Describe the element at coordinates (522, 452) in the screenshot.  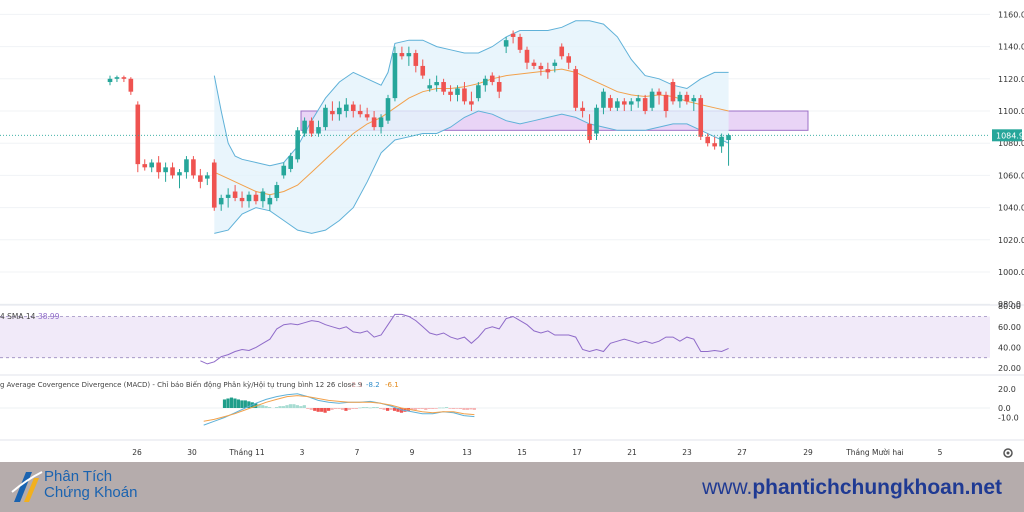
I see `time-tick-label: 15` at that location.